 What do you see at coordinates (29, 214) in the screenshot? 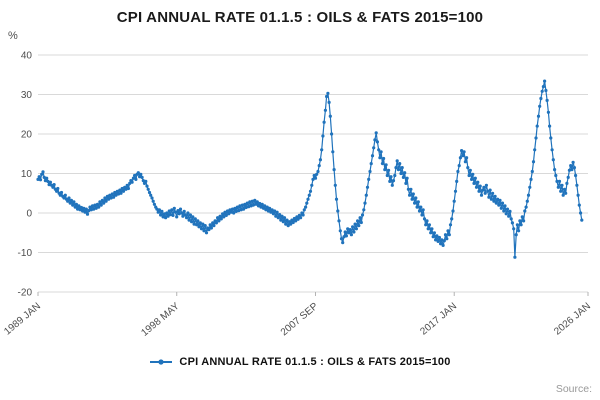
I see `svg-text: 0` at bounding box center [29, 214].